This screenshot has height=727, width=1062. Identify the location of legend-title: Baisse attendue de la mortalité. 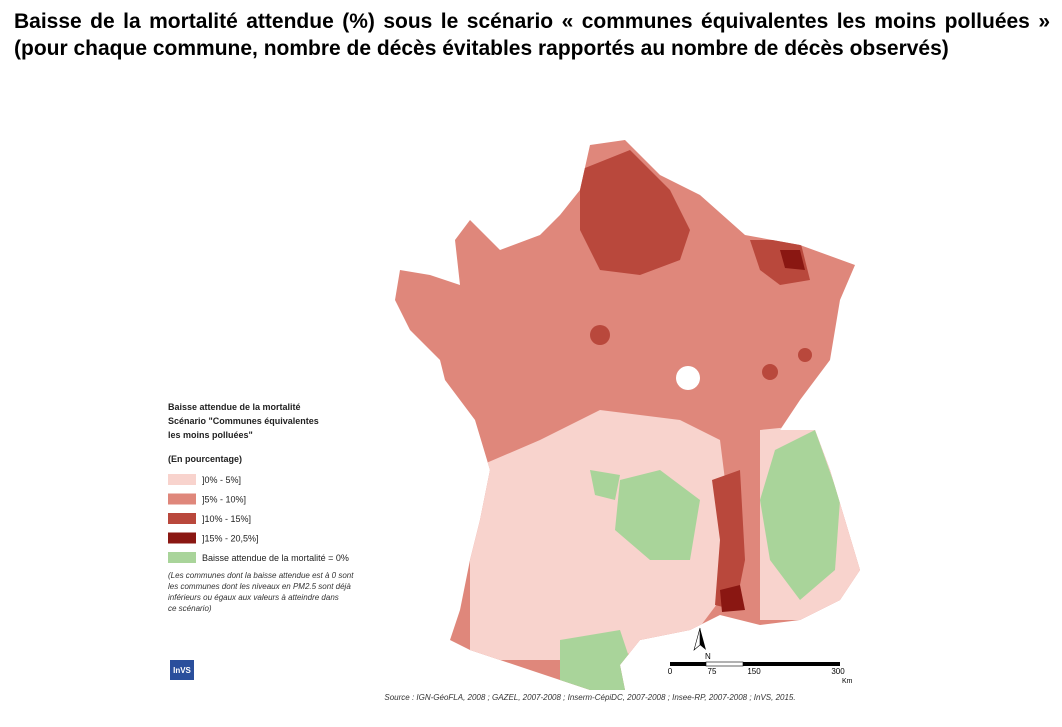
(234, 407).